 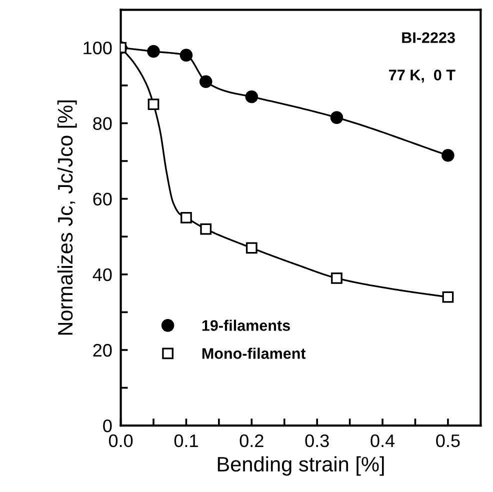 What do you see at coordinates (186, 441) in the screenshot?
I see `x-tick-label: 0.1` at bounding box center [186, 441].